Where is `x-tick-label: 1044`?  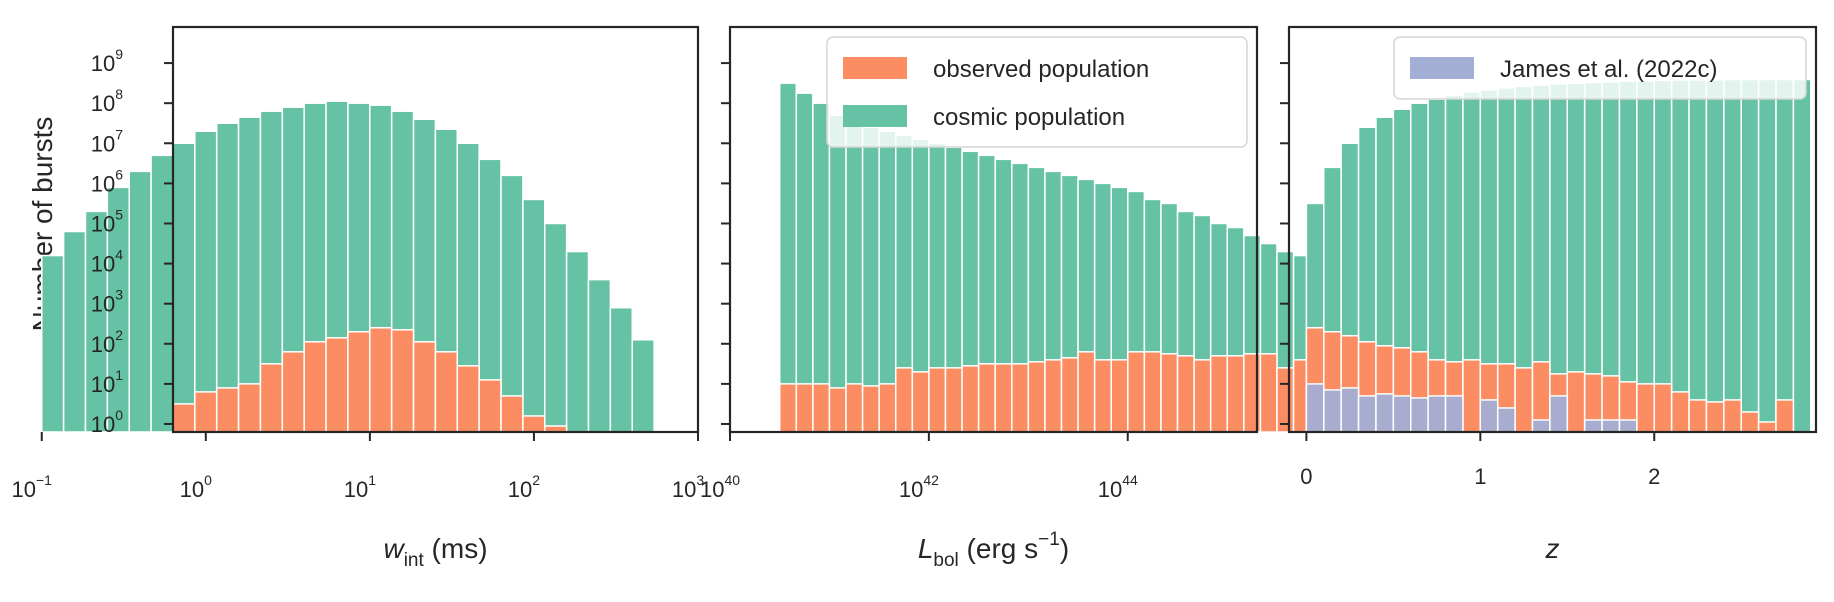 x-tick-label: 1044 is located at coordinates (1118, 487).